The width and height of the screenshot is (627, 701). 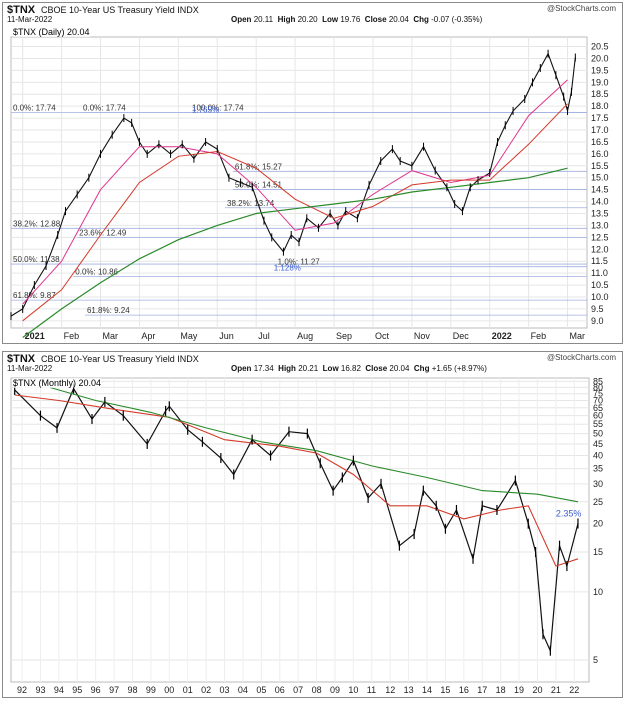 I want to click on daily-x-tick-label: Jul, so click(x=264, y=336).